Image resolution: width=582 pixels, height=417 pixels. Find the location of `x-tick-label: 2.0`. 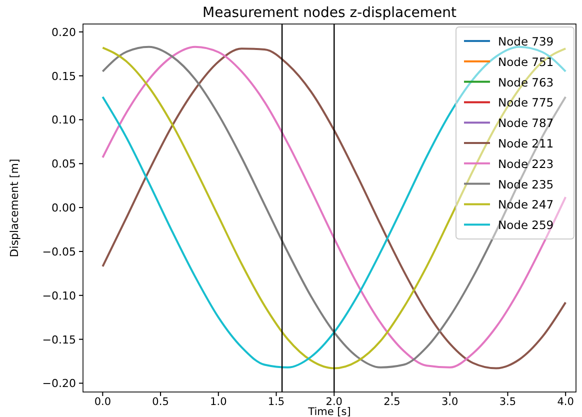

x-tick-label: 2.0 is located at coordinates (334, 402).